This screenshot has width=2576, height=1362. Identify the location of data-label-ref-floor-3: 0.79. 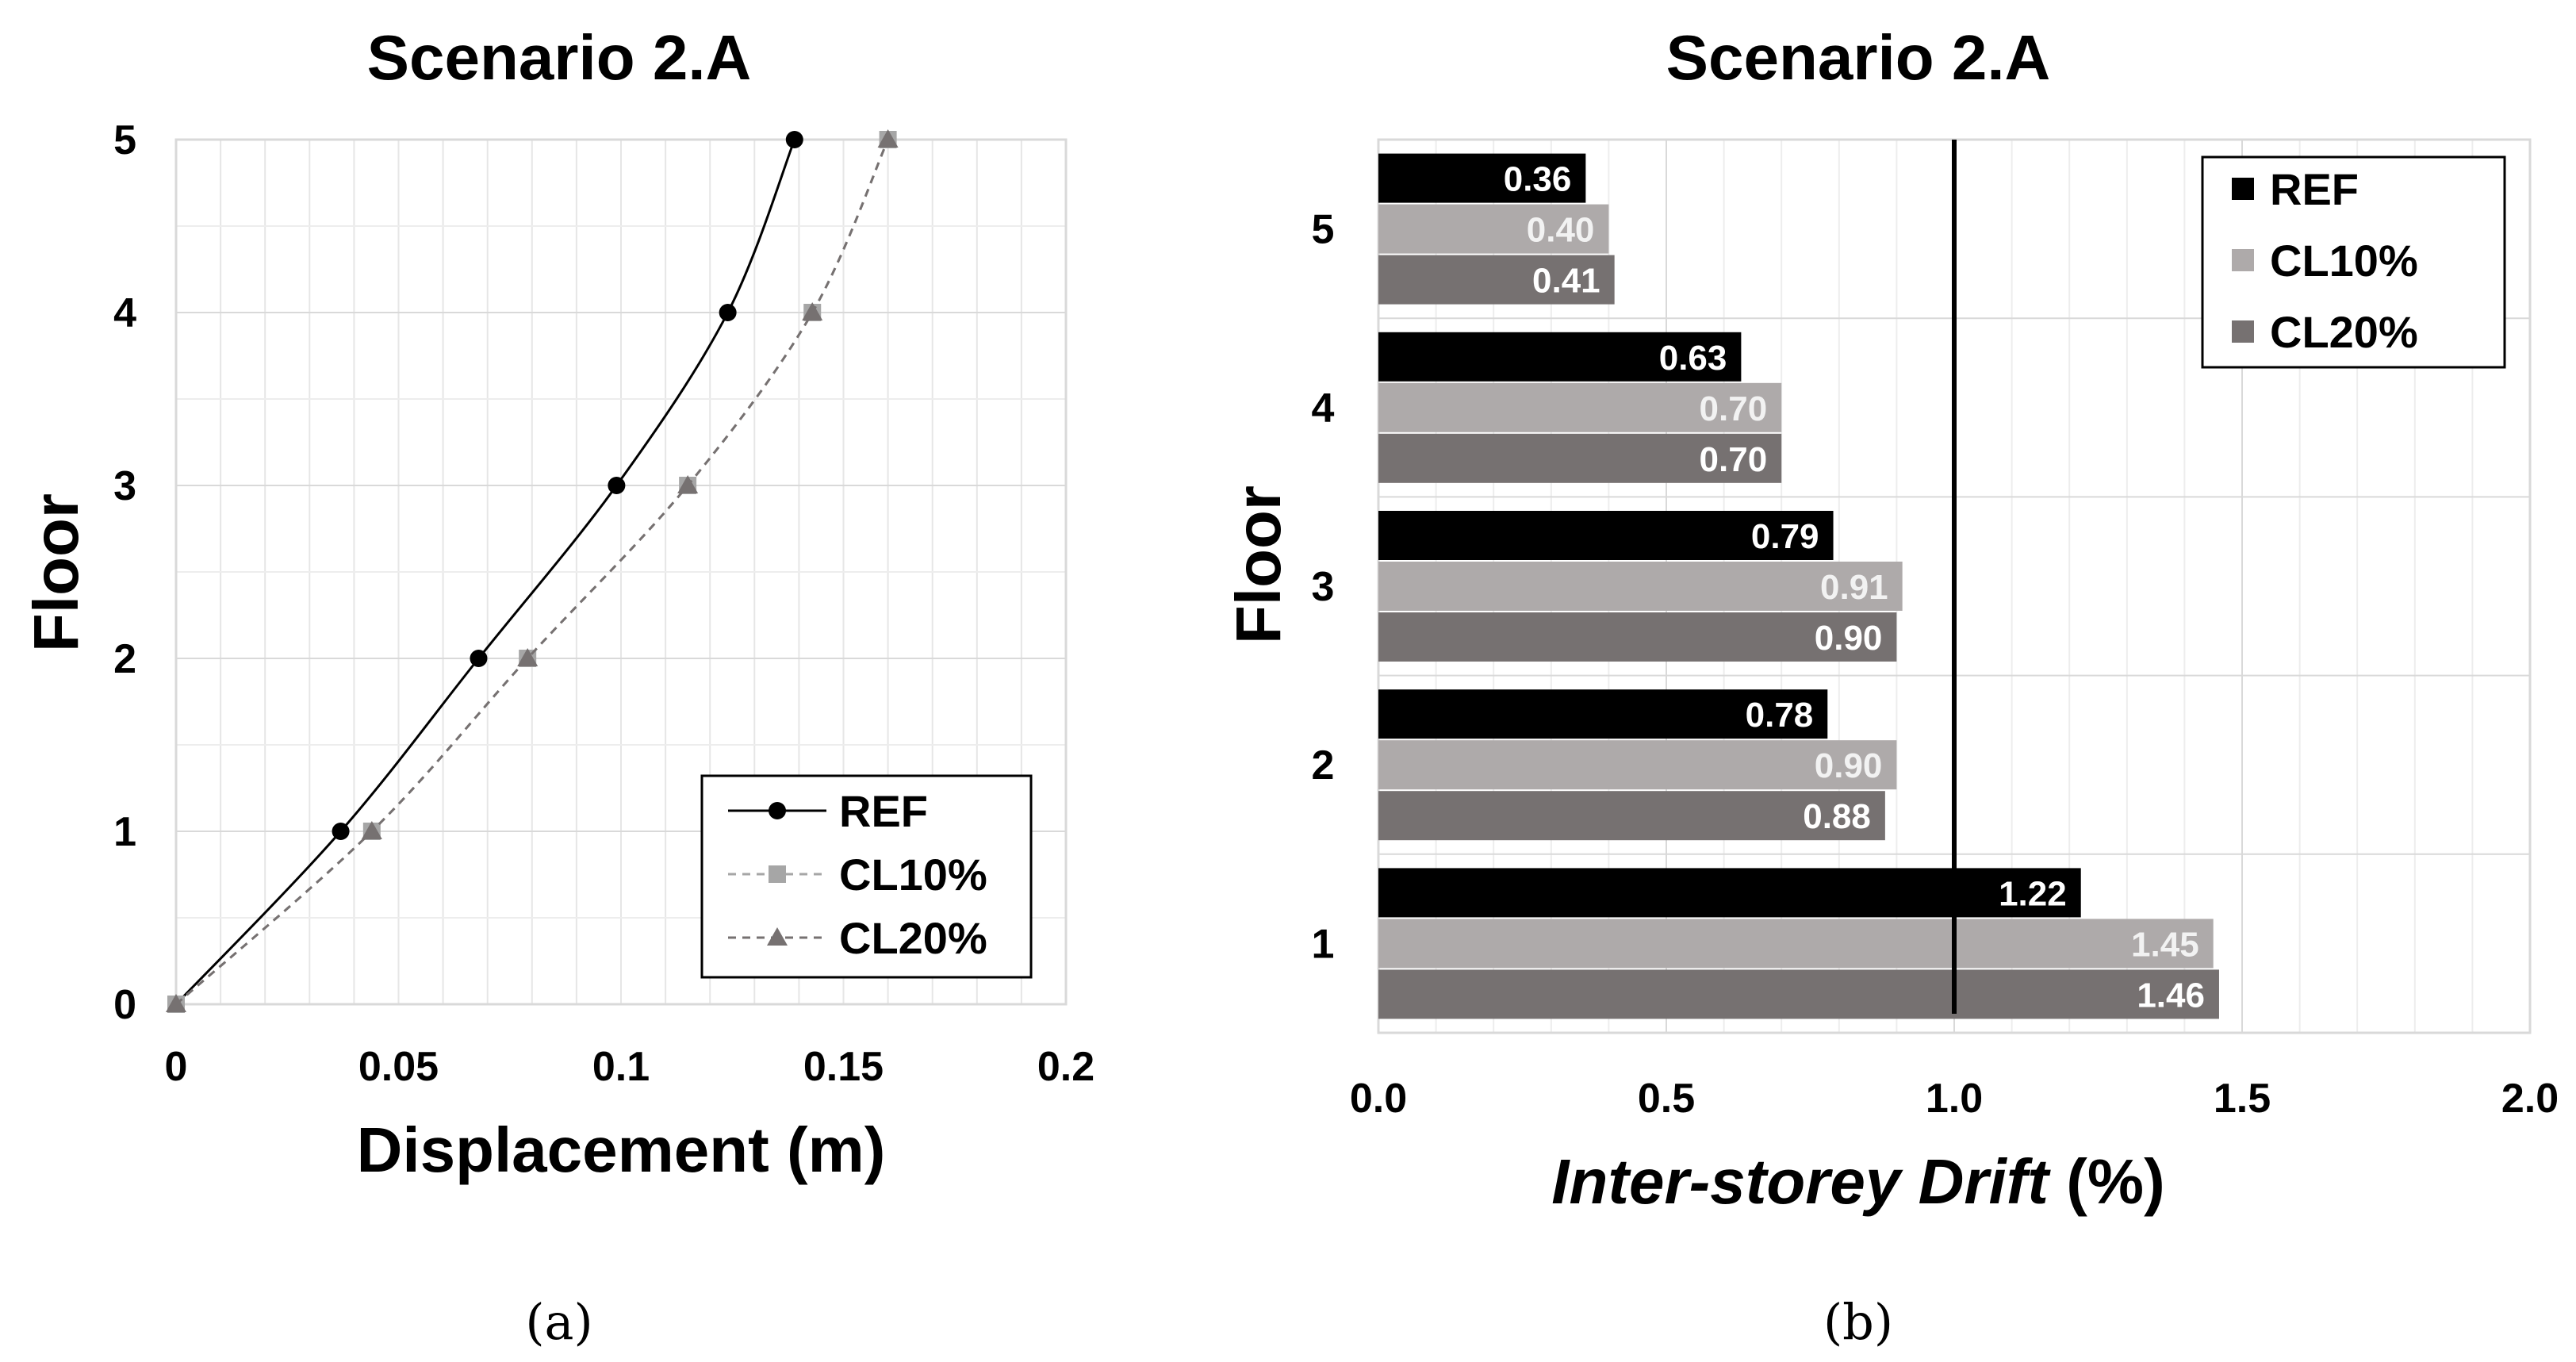
(1785, 536).